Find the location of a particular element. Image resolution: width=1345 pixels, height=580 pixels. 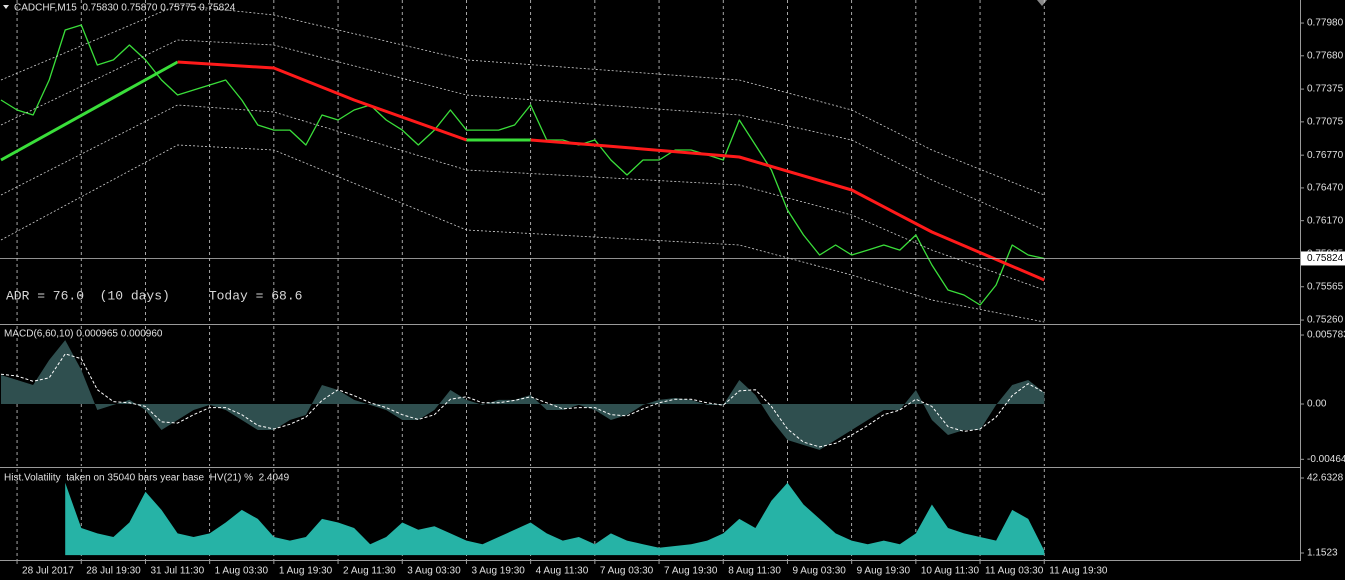

x-tick-label: 1 Aug 03:30 is located at coordinates (242, 571).